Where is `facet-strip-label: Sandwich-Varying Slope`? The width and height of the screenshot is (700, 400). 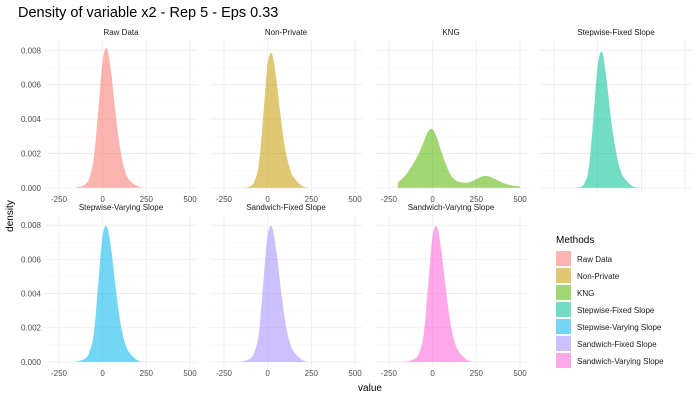
facet-strip-label: Sandwich-Varying Slope is located at coordinates (451, 207).